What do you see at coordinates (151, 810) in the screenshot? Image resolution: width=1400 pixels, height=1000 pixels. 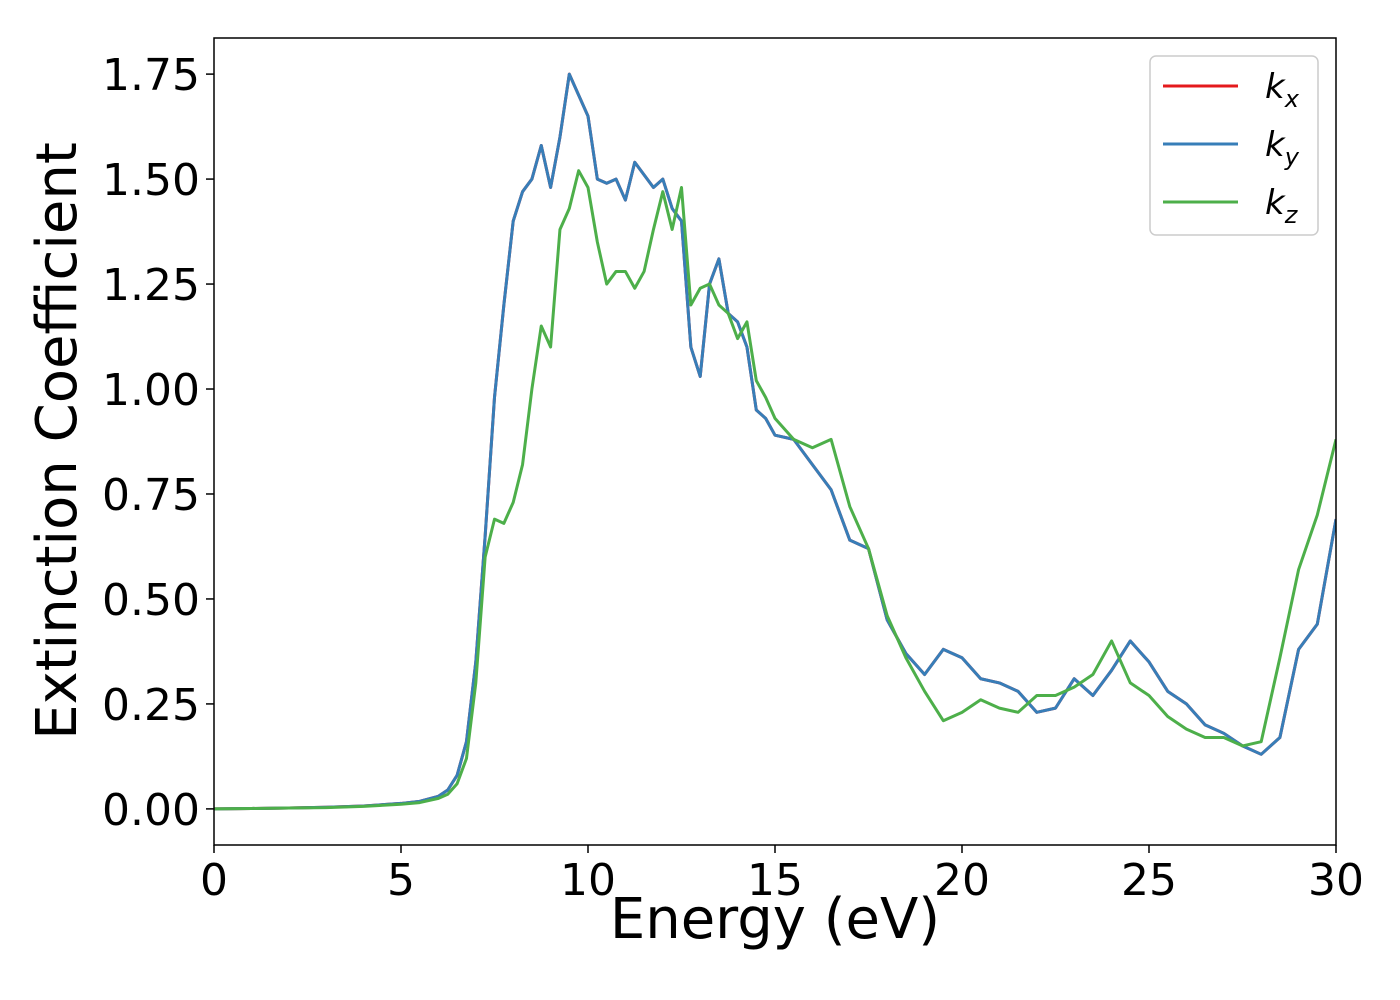 I see `y-tick-label: 0.00` at bounding box center [151, 810].